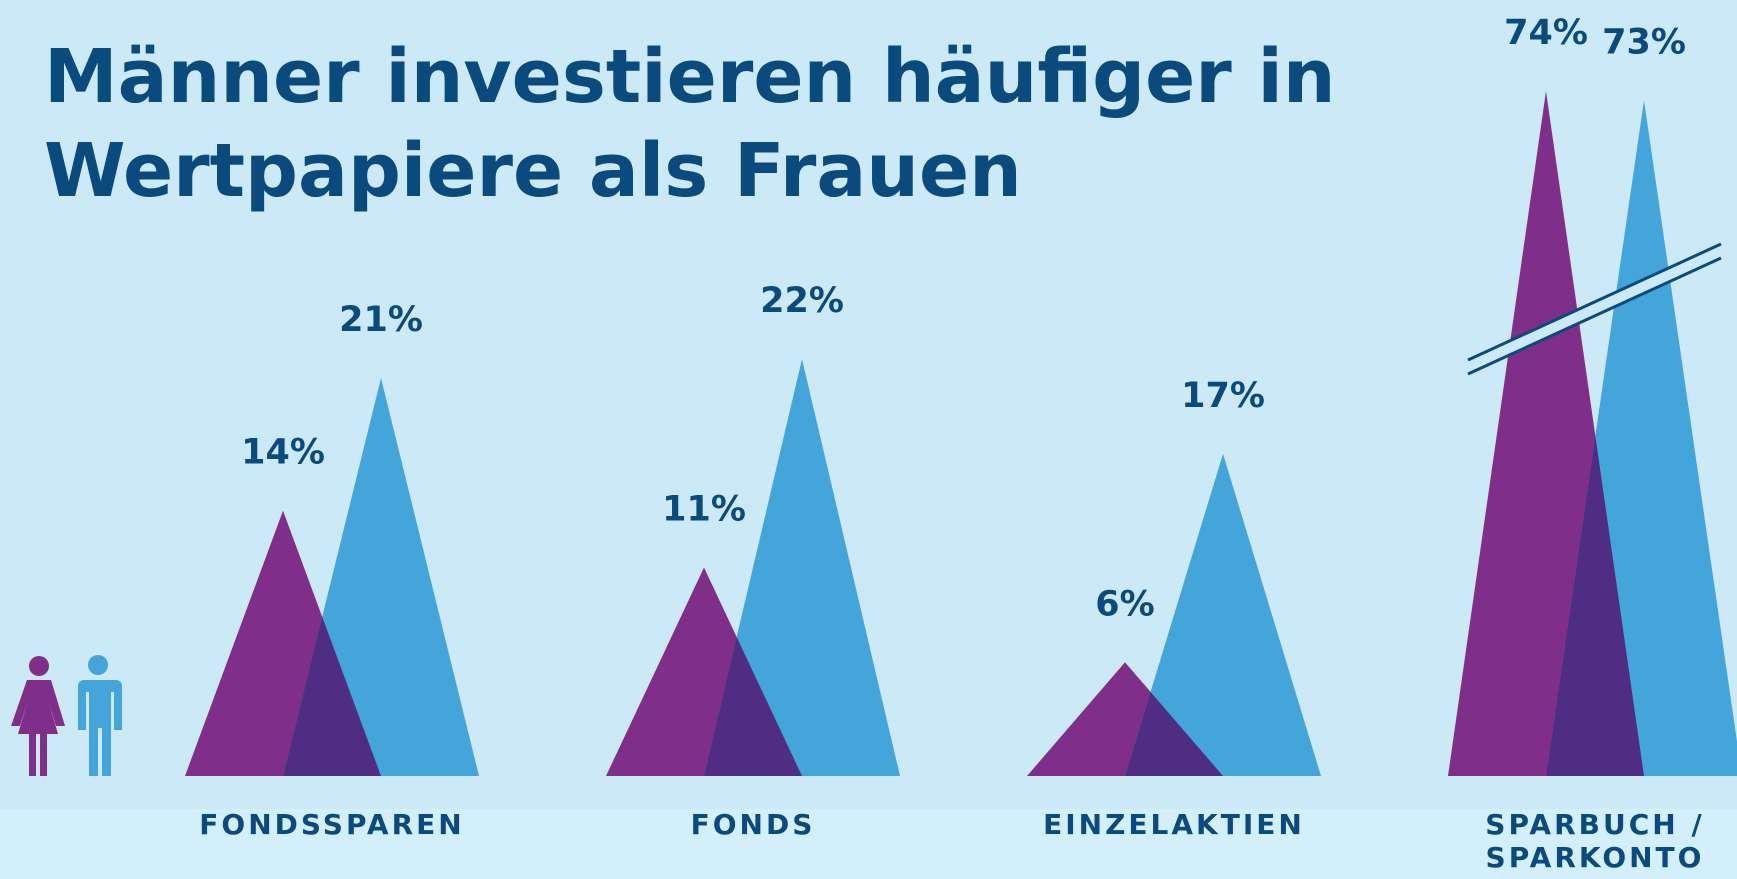 The image size is (1737, 879). I want to click on value-label: 11%, so click(704, 510).